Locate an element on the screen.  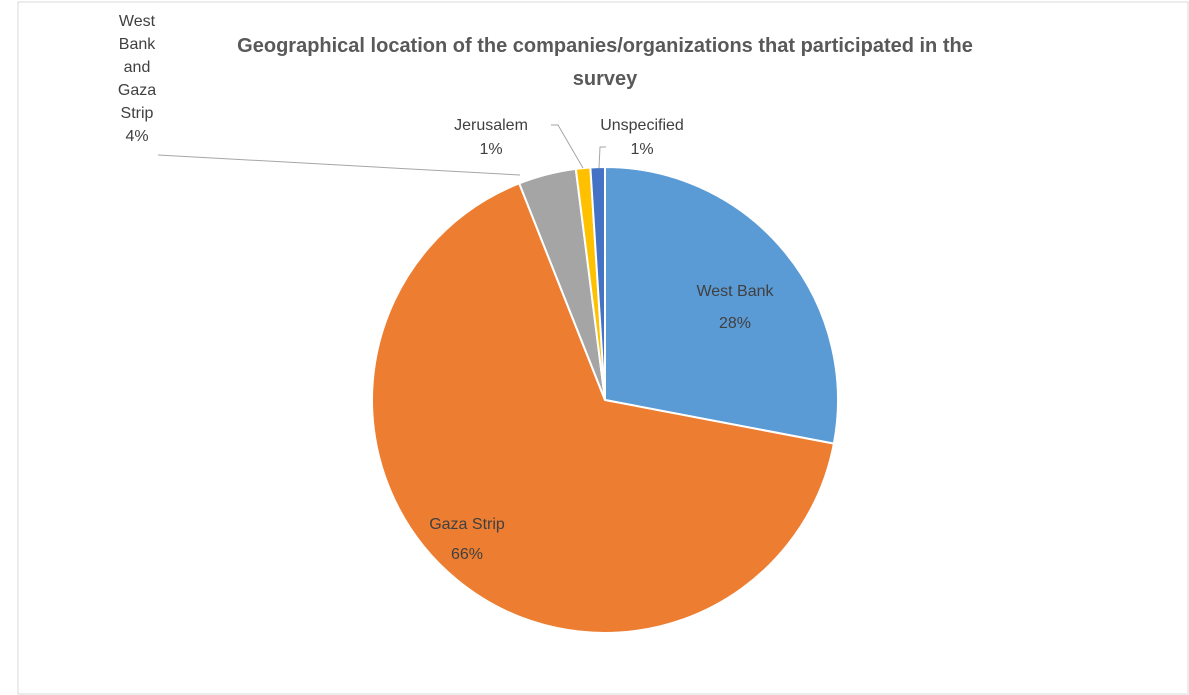
data-label-category: Unspecified is located at coordinates (642, 125).